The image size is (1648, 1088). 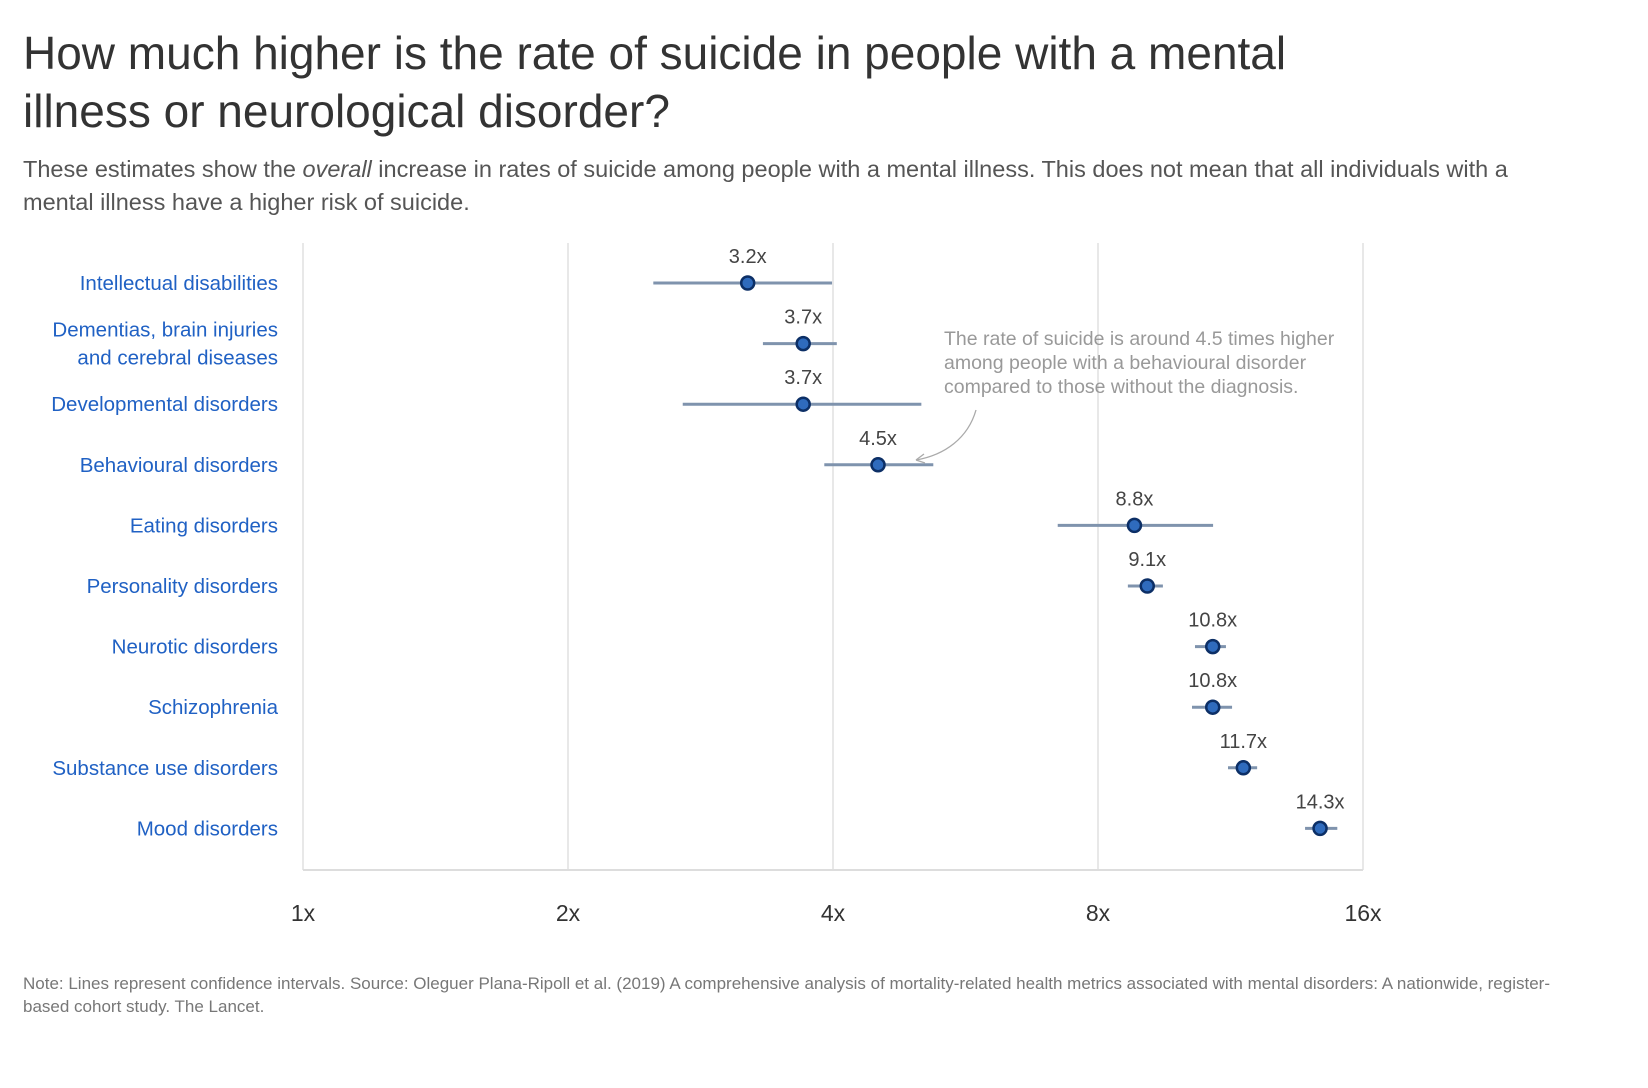 I want to click on category-label: Neurotic disorders, so click(x=195, y=647).